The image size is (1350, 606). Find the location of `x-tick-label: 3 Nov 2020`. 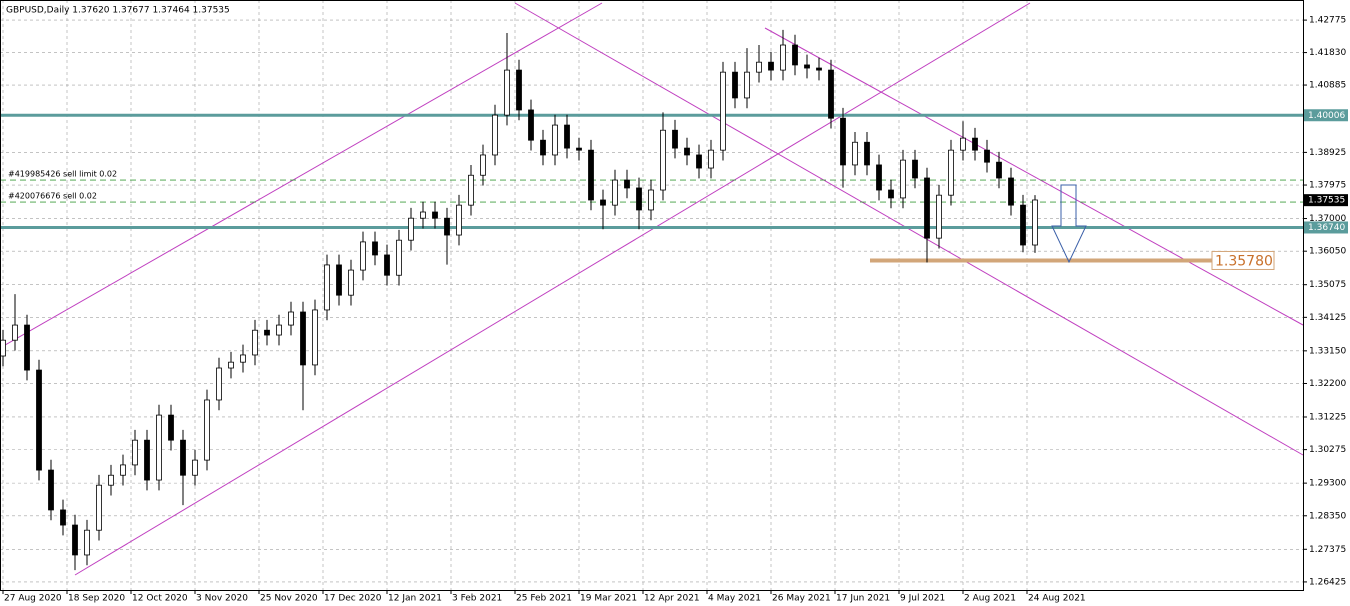

x-tick-label: 3 Nov 2020 is located at coordinates (222, 599).